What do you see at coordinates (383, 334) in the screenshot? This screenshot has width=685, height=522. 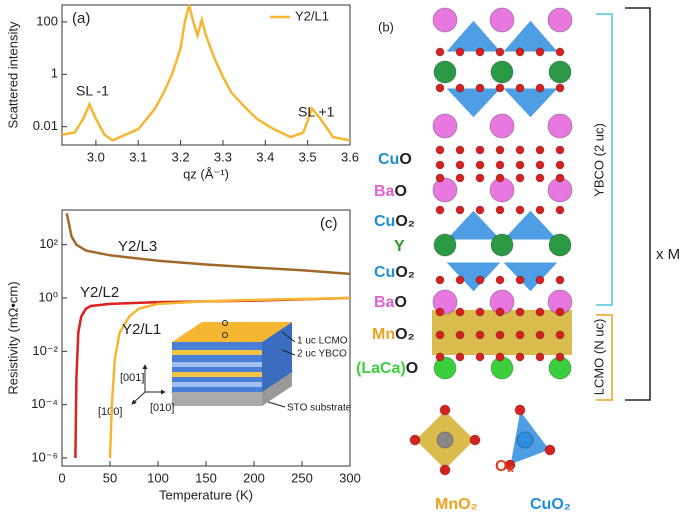 I see `cation: Mn` at bounding box center [383, 334].